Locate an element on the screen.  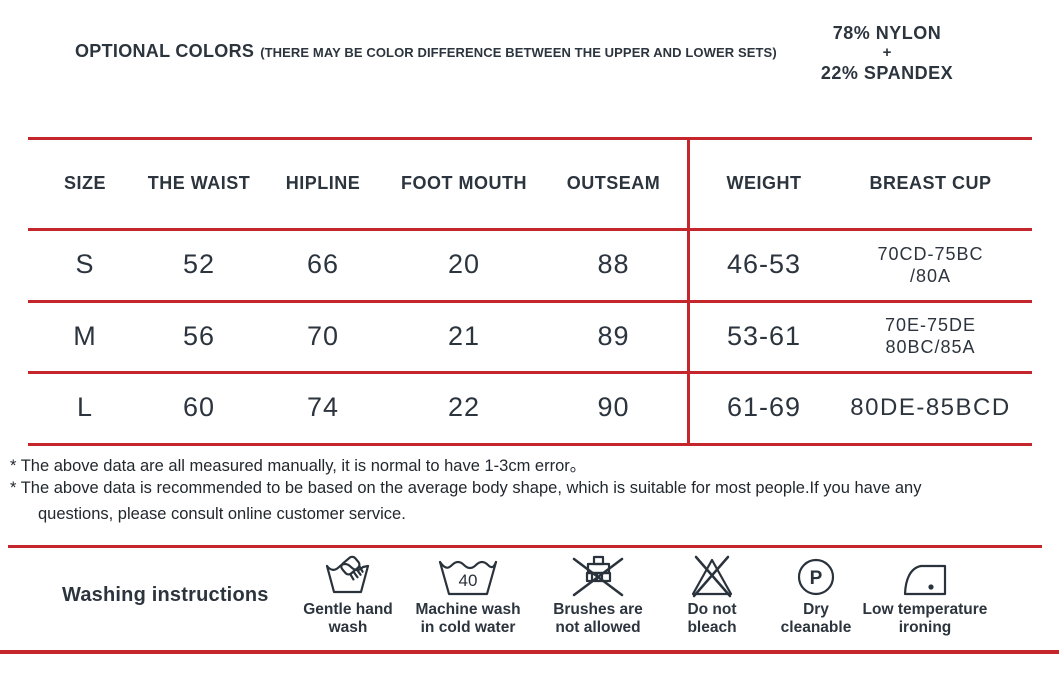
row-l-weight: 61-69 is located at coordinates (764, 407).